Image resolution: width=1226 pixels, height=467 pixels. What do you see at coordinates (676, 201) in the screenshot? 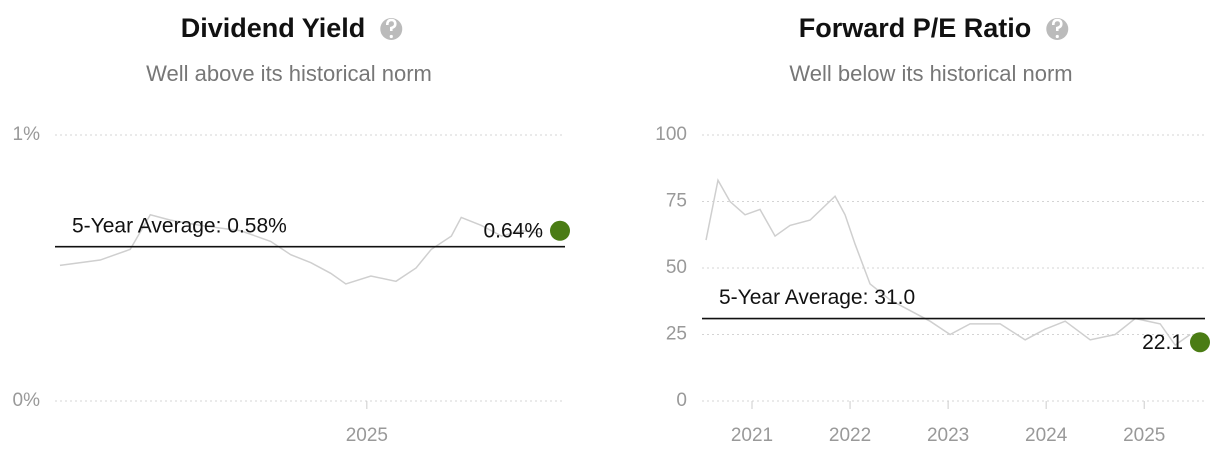
I see `y-tick-label: 75` at bounding box center [676, 201].